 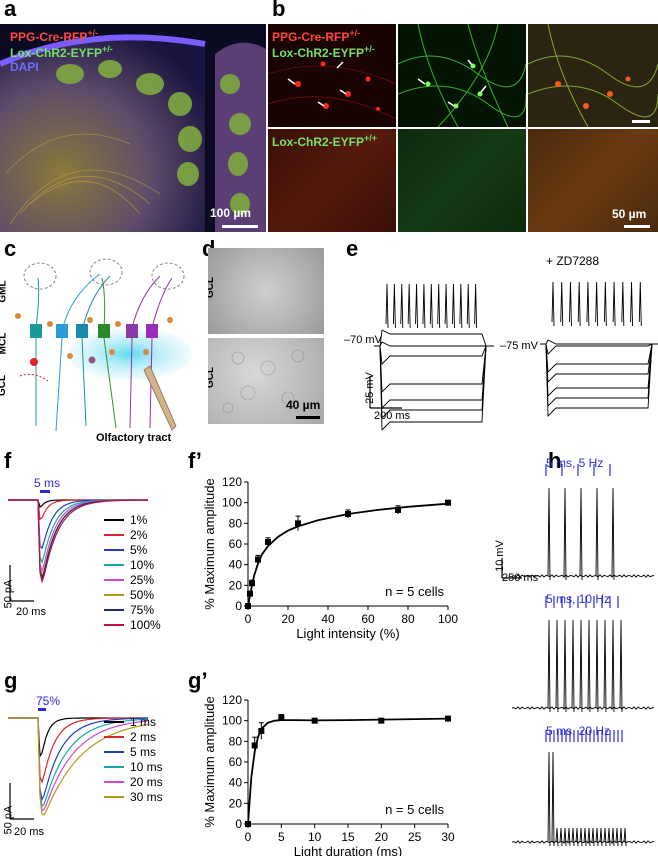 I want to click on legend-label: 25%, so click(x=142, y=579).